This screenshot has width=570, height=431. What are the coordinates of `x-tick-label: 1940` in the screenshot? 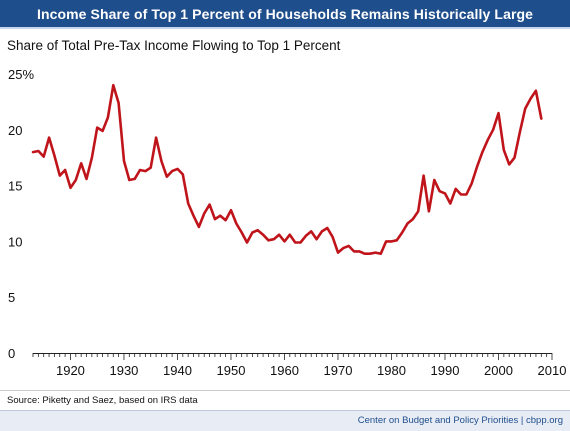 It's located at (177, 370).